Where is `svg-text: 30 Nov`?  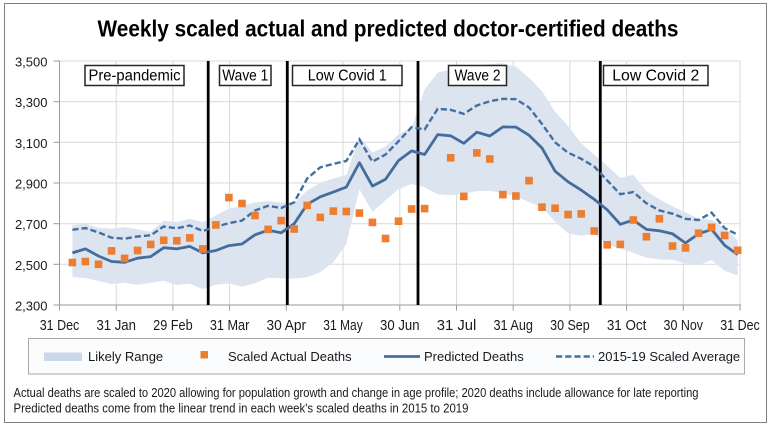 svg-text: 30 Nov is located at coordinates (684, 325).